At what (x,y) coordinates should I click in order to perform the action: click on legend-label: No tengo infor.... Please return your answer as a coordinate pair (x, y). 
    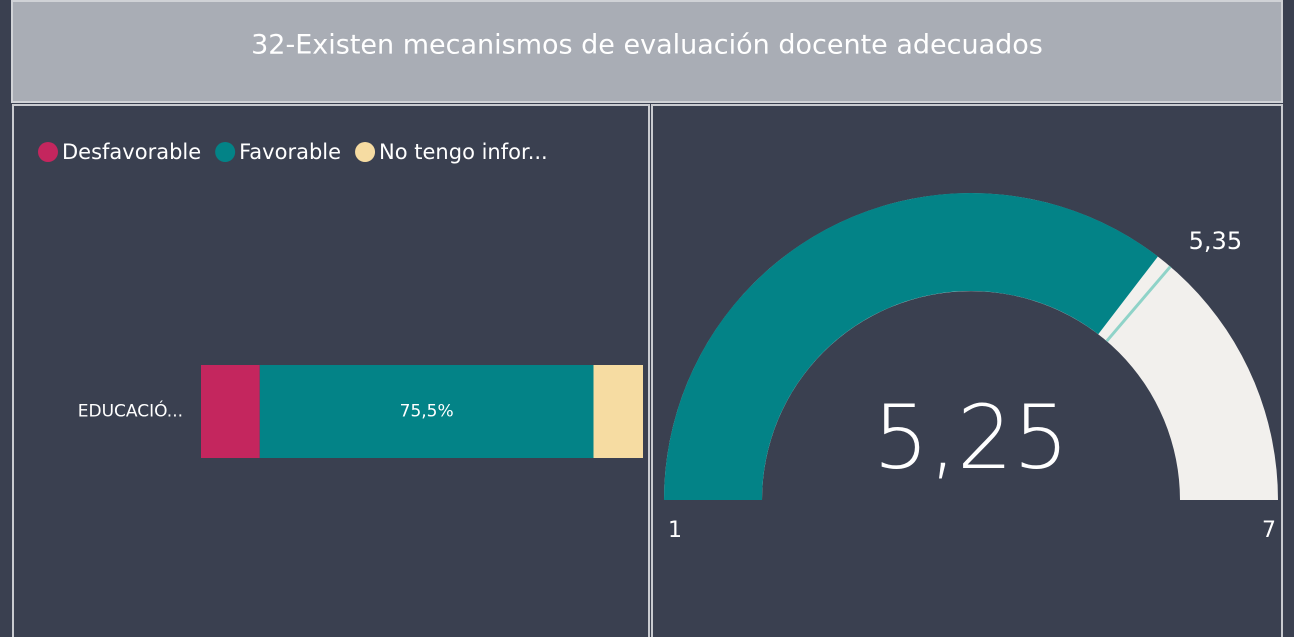
    Looking at the image, I should click on (463, 152).